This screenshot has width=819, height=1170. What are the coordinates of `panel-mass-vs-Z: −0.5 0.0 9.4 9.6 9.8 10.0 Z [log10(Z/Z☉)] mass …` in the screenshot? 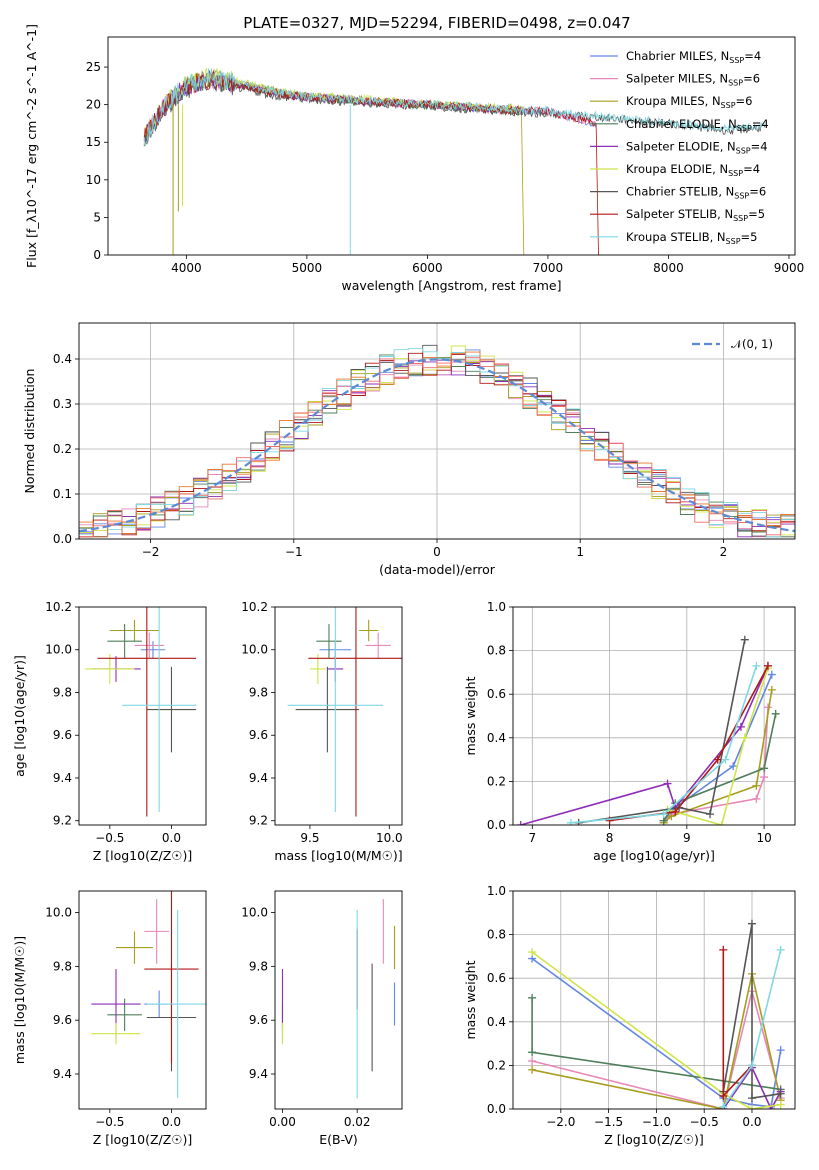 It's located at (109, 1018).